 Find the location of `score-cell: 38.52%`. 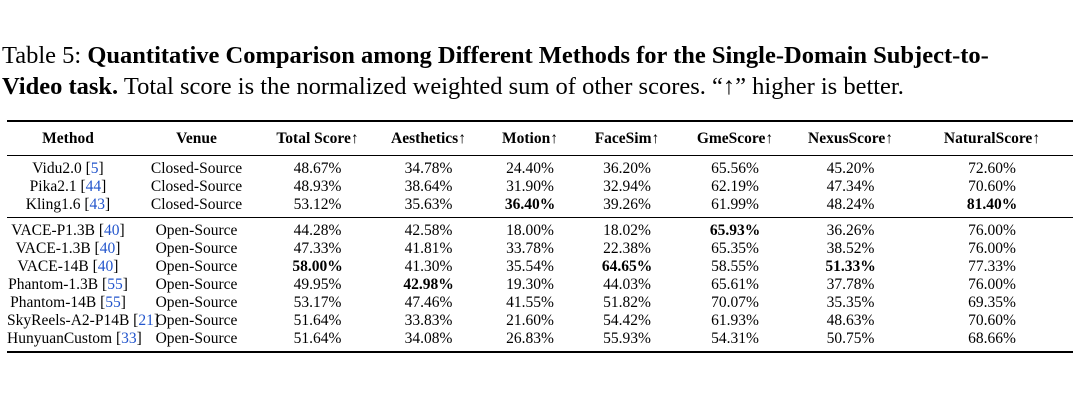

score-cell: 38.52% is located at coordinates (850, 248).